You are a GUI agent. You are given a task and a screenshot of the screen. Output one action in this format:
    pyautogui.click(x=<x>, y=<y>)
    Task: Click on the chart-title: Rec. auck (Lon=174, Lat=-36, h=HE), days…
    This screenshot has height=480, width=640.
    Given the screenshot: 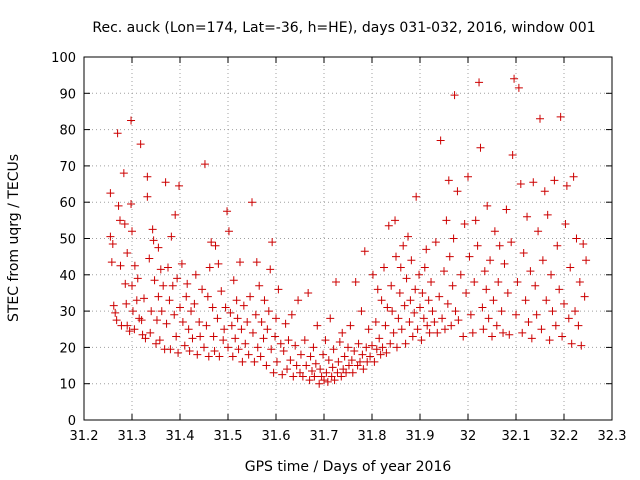 What is the action you would take?
    pyautogui.click(x=343, y=28)
    